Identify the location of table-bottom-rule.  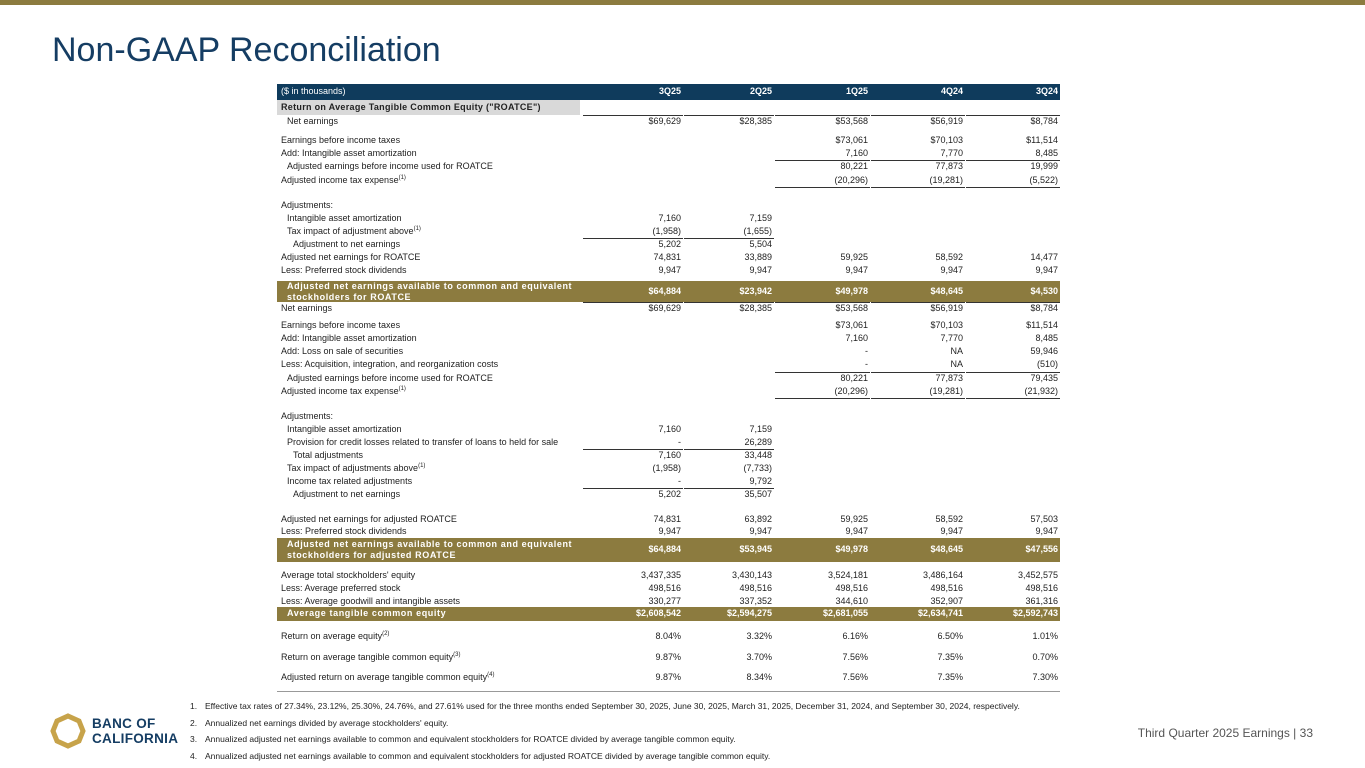
(668, 691).